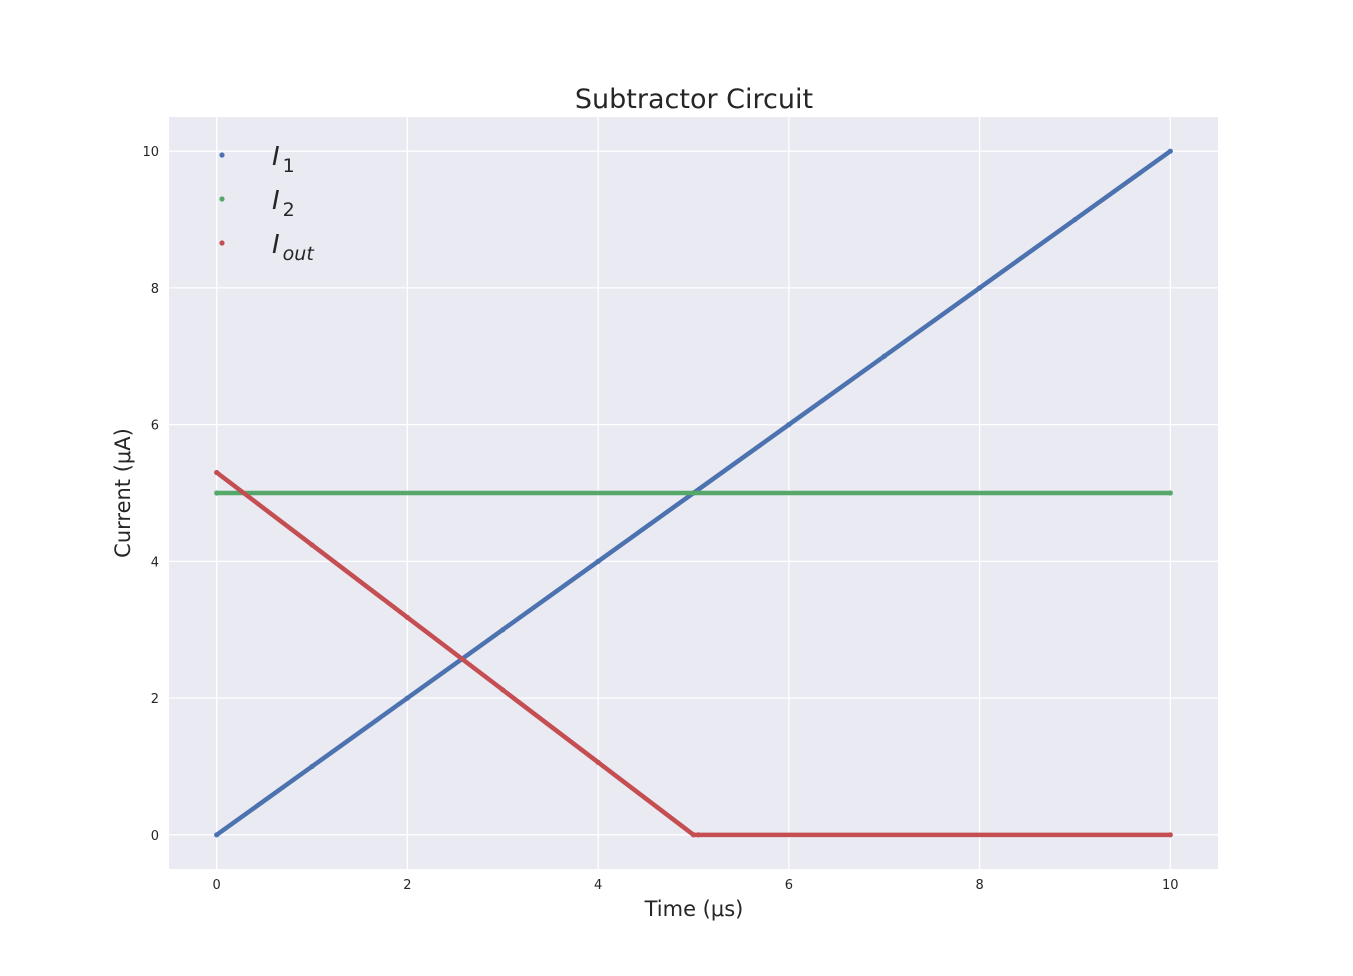  Describe the element at coordinates (407, 885) in the screenshot. I see `x-tick-label: 2` at that location.